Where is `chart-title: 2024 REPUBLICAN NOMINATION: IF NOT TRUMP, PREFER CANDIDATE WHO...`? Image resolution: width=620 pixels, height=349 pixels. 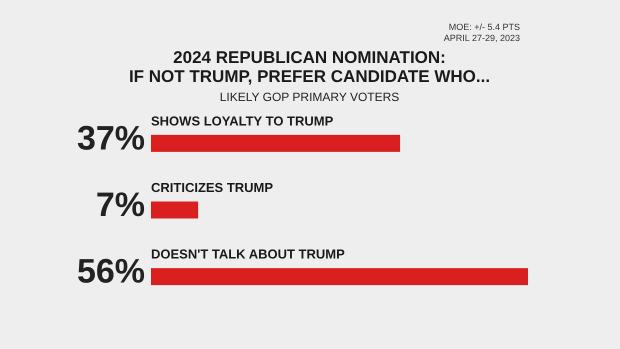 chart-title: 2024 REPUBLICAN NOMINATION: IF NOT TRUMP, PREFER CANDIDATE WHO... is located at coordinates (309, 67).